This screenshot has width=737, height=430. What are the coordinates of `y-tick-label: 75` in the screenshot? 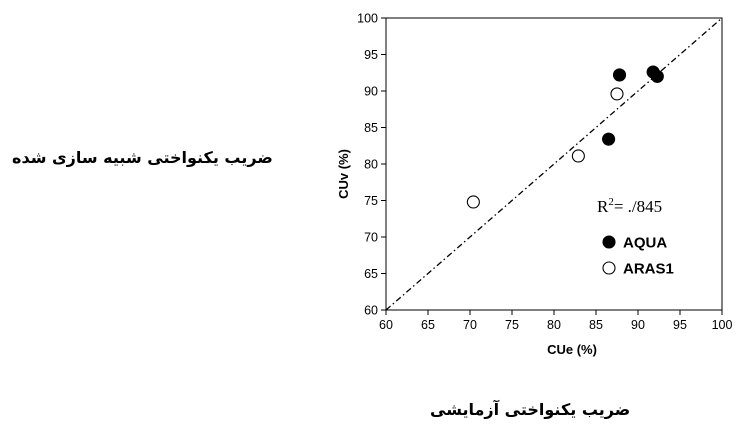 It's located at (371, 201).